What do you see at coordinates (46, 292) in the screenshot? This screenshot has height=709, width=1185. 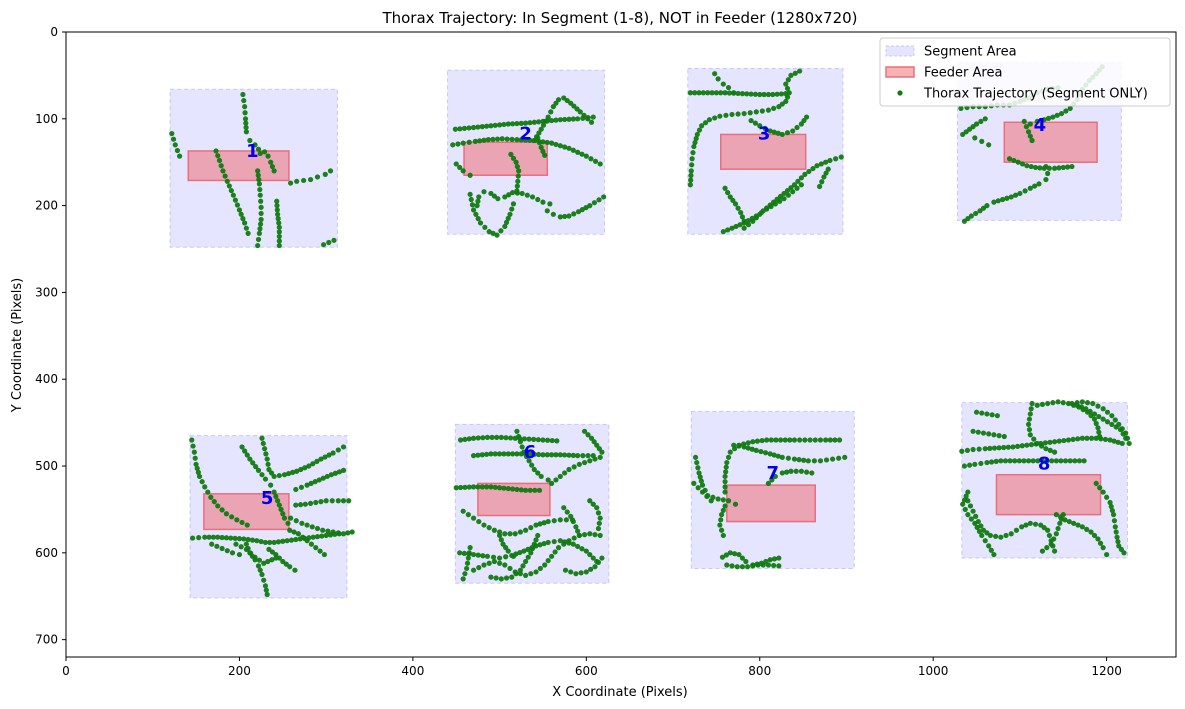 I see `y-tick-label: 300` at bounding box center [46, 292].